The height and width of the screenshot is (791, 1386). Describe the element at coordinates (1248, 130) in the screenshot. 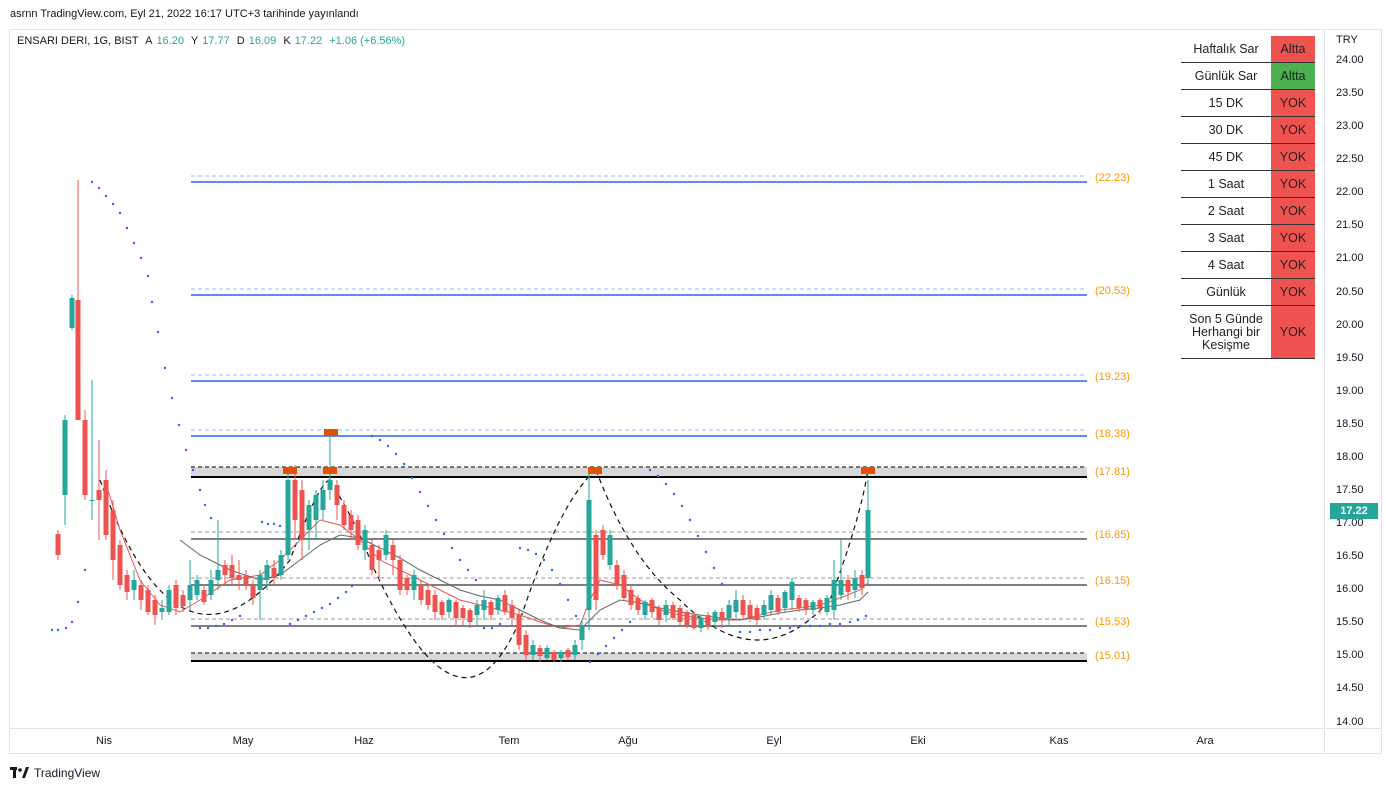

I see `status-row: 30 DK YOK` at that location.